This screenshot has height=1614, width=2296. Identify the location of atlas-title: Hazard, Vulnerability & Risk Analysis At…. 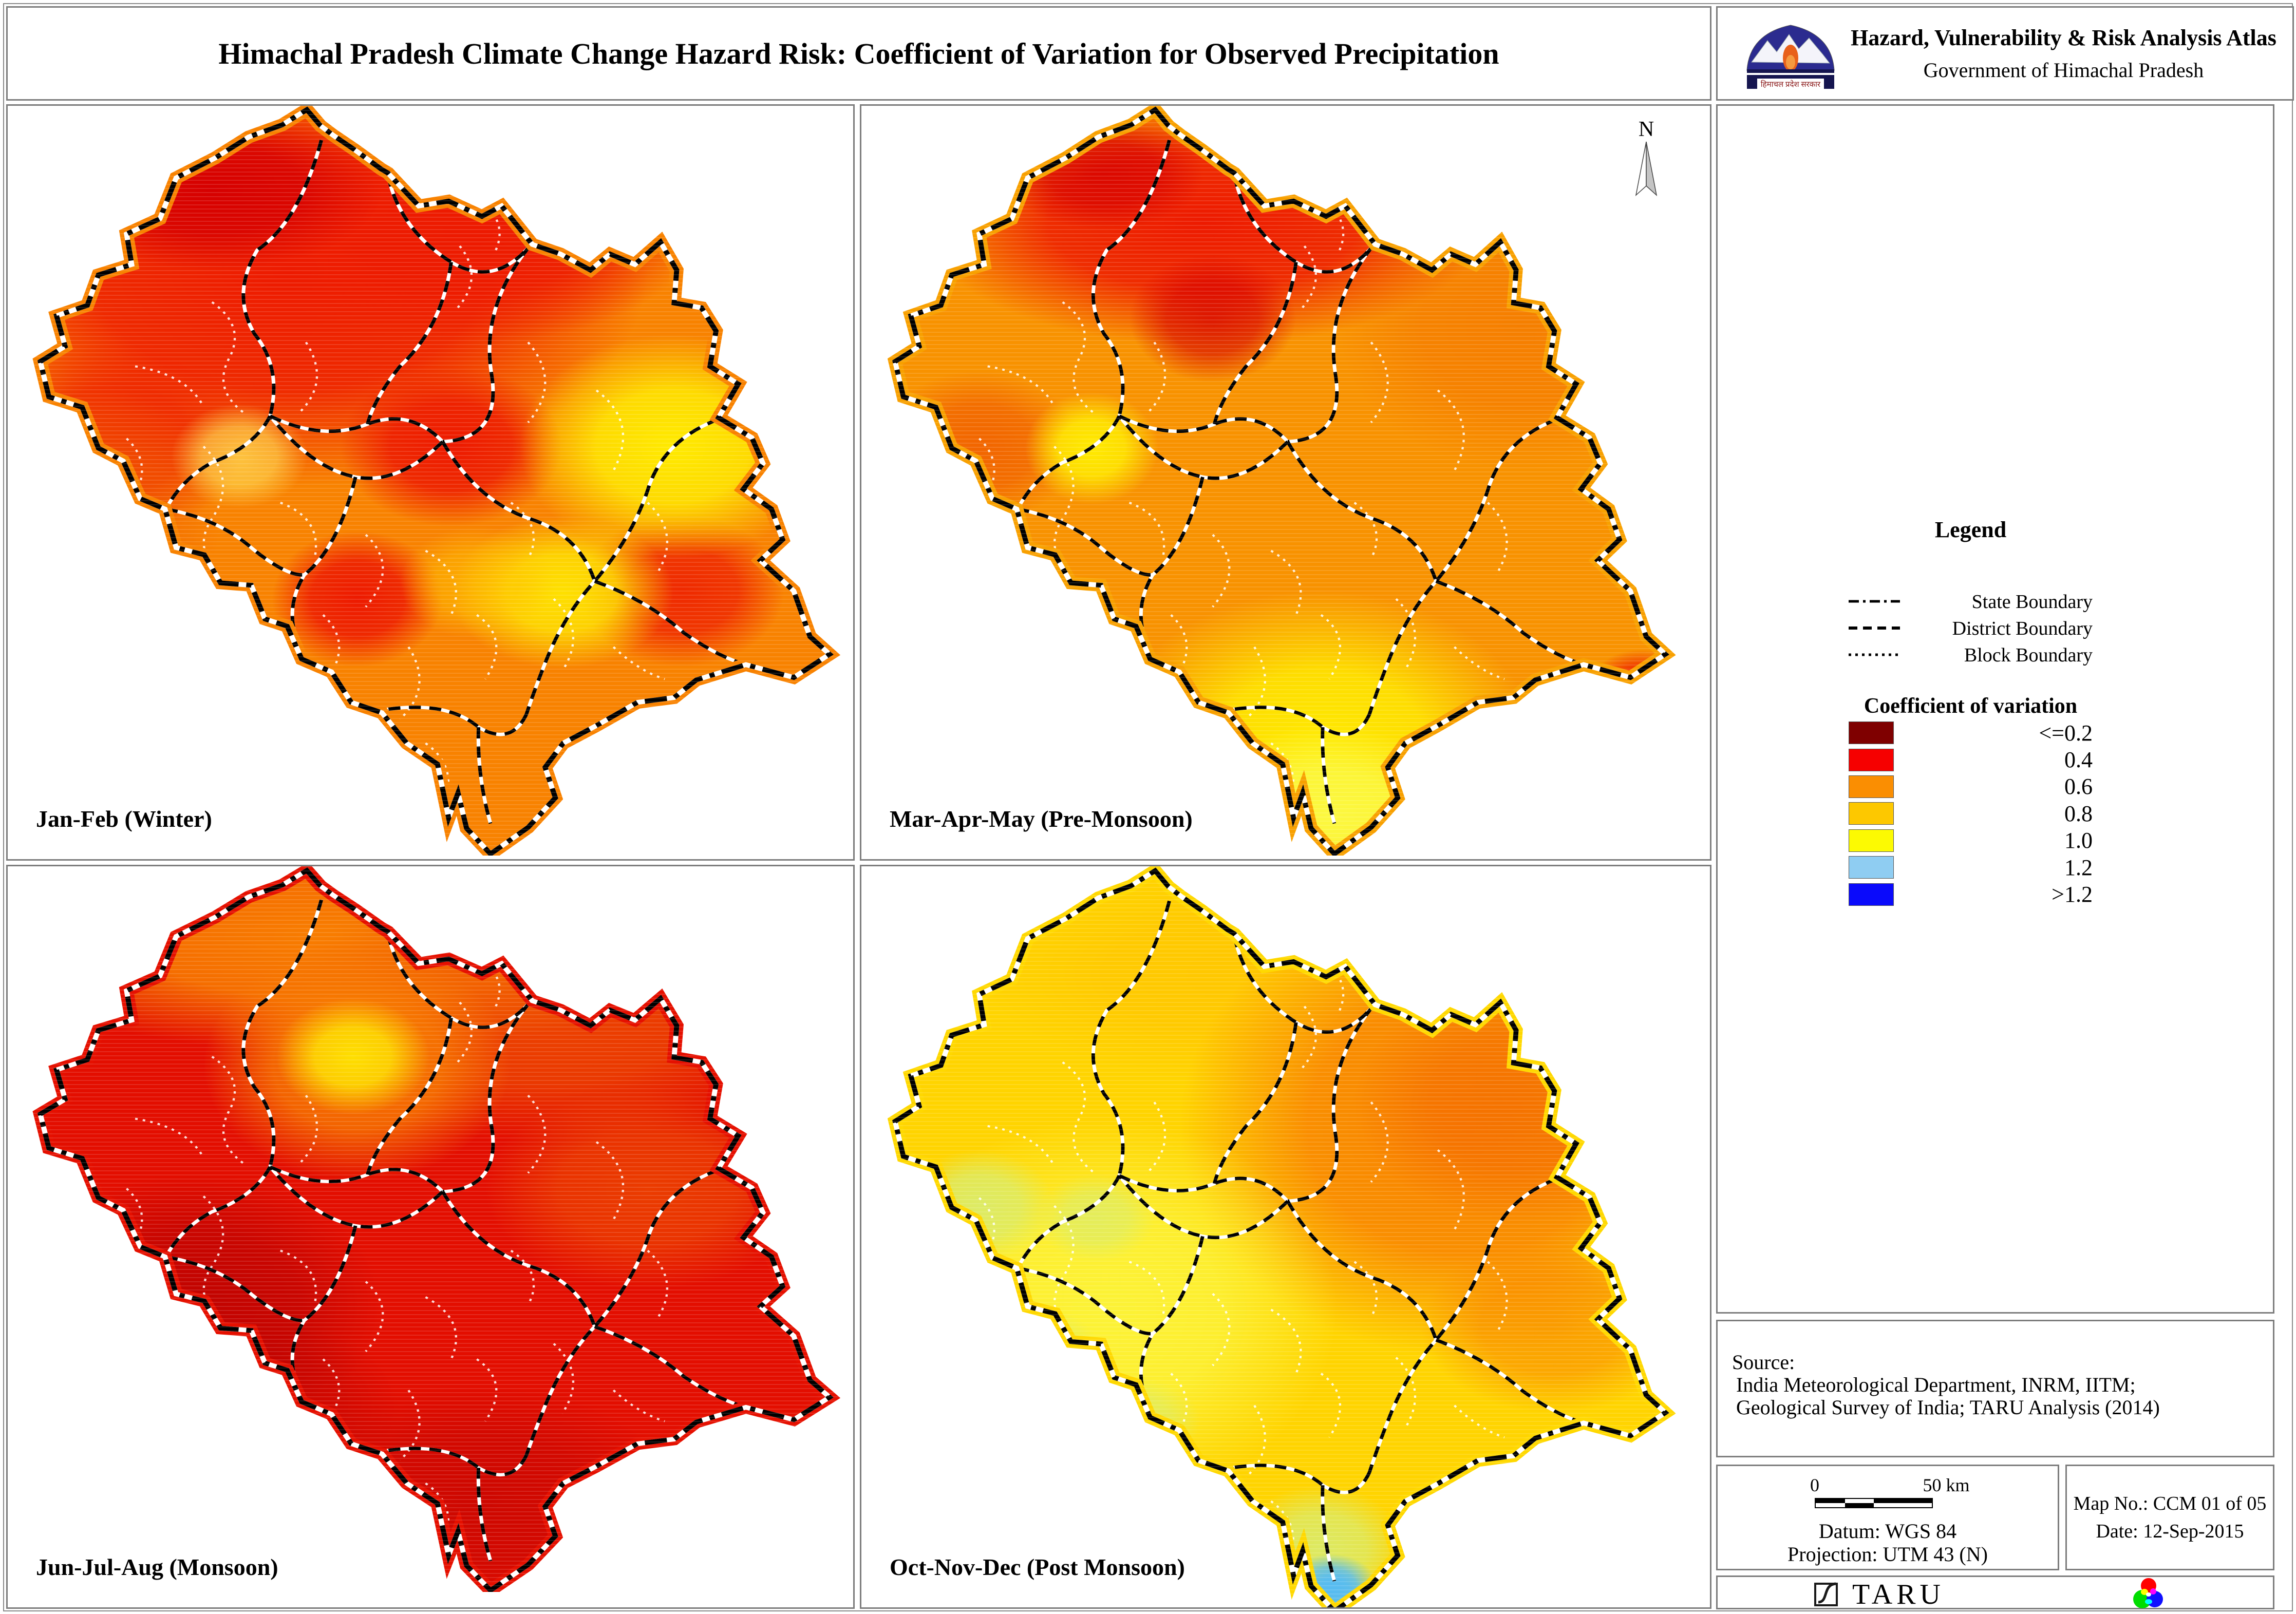
(2064, 37).